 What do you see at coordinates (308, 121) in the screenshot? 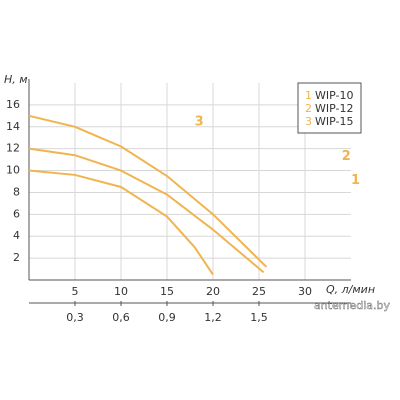
I see `legend-number: 3` at bounding box center [308, 121].